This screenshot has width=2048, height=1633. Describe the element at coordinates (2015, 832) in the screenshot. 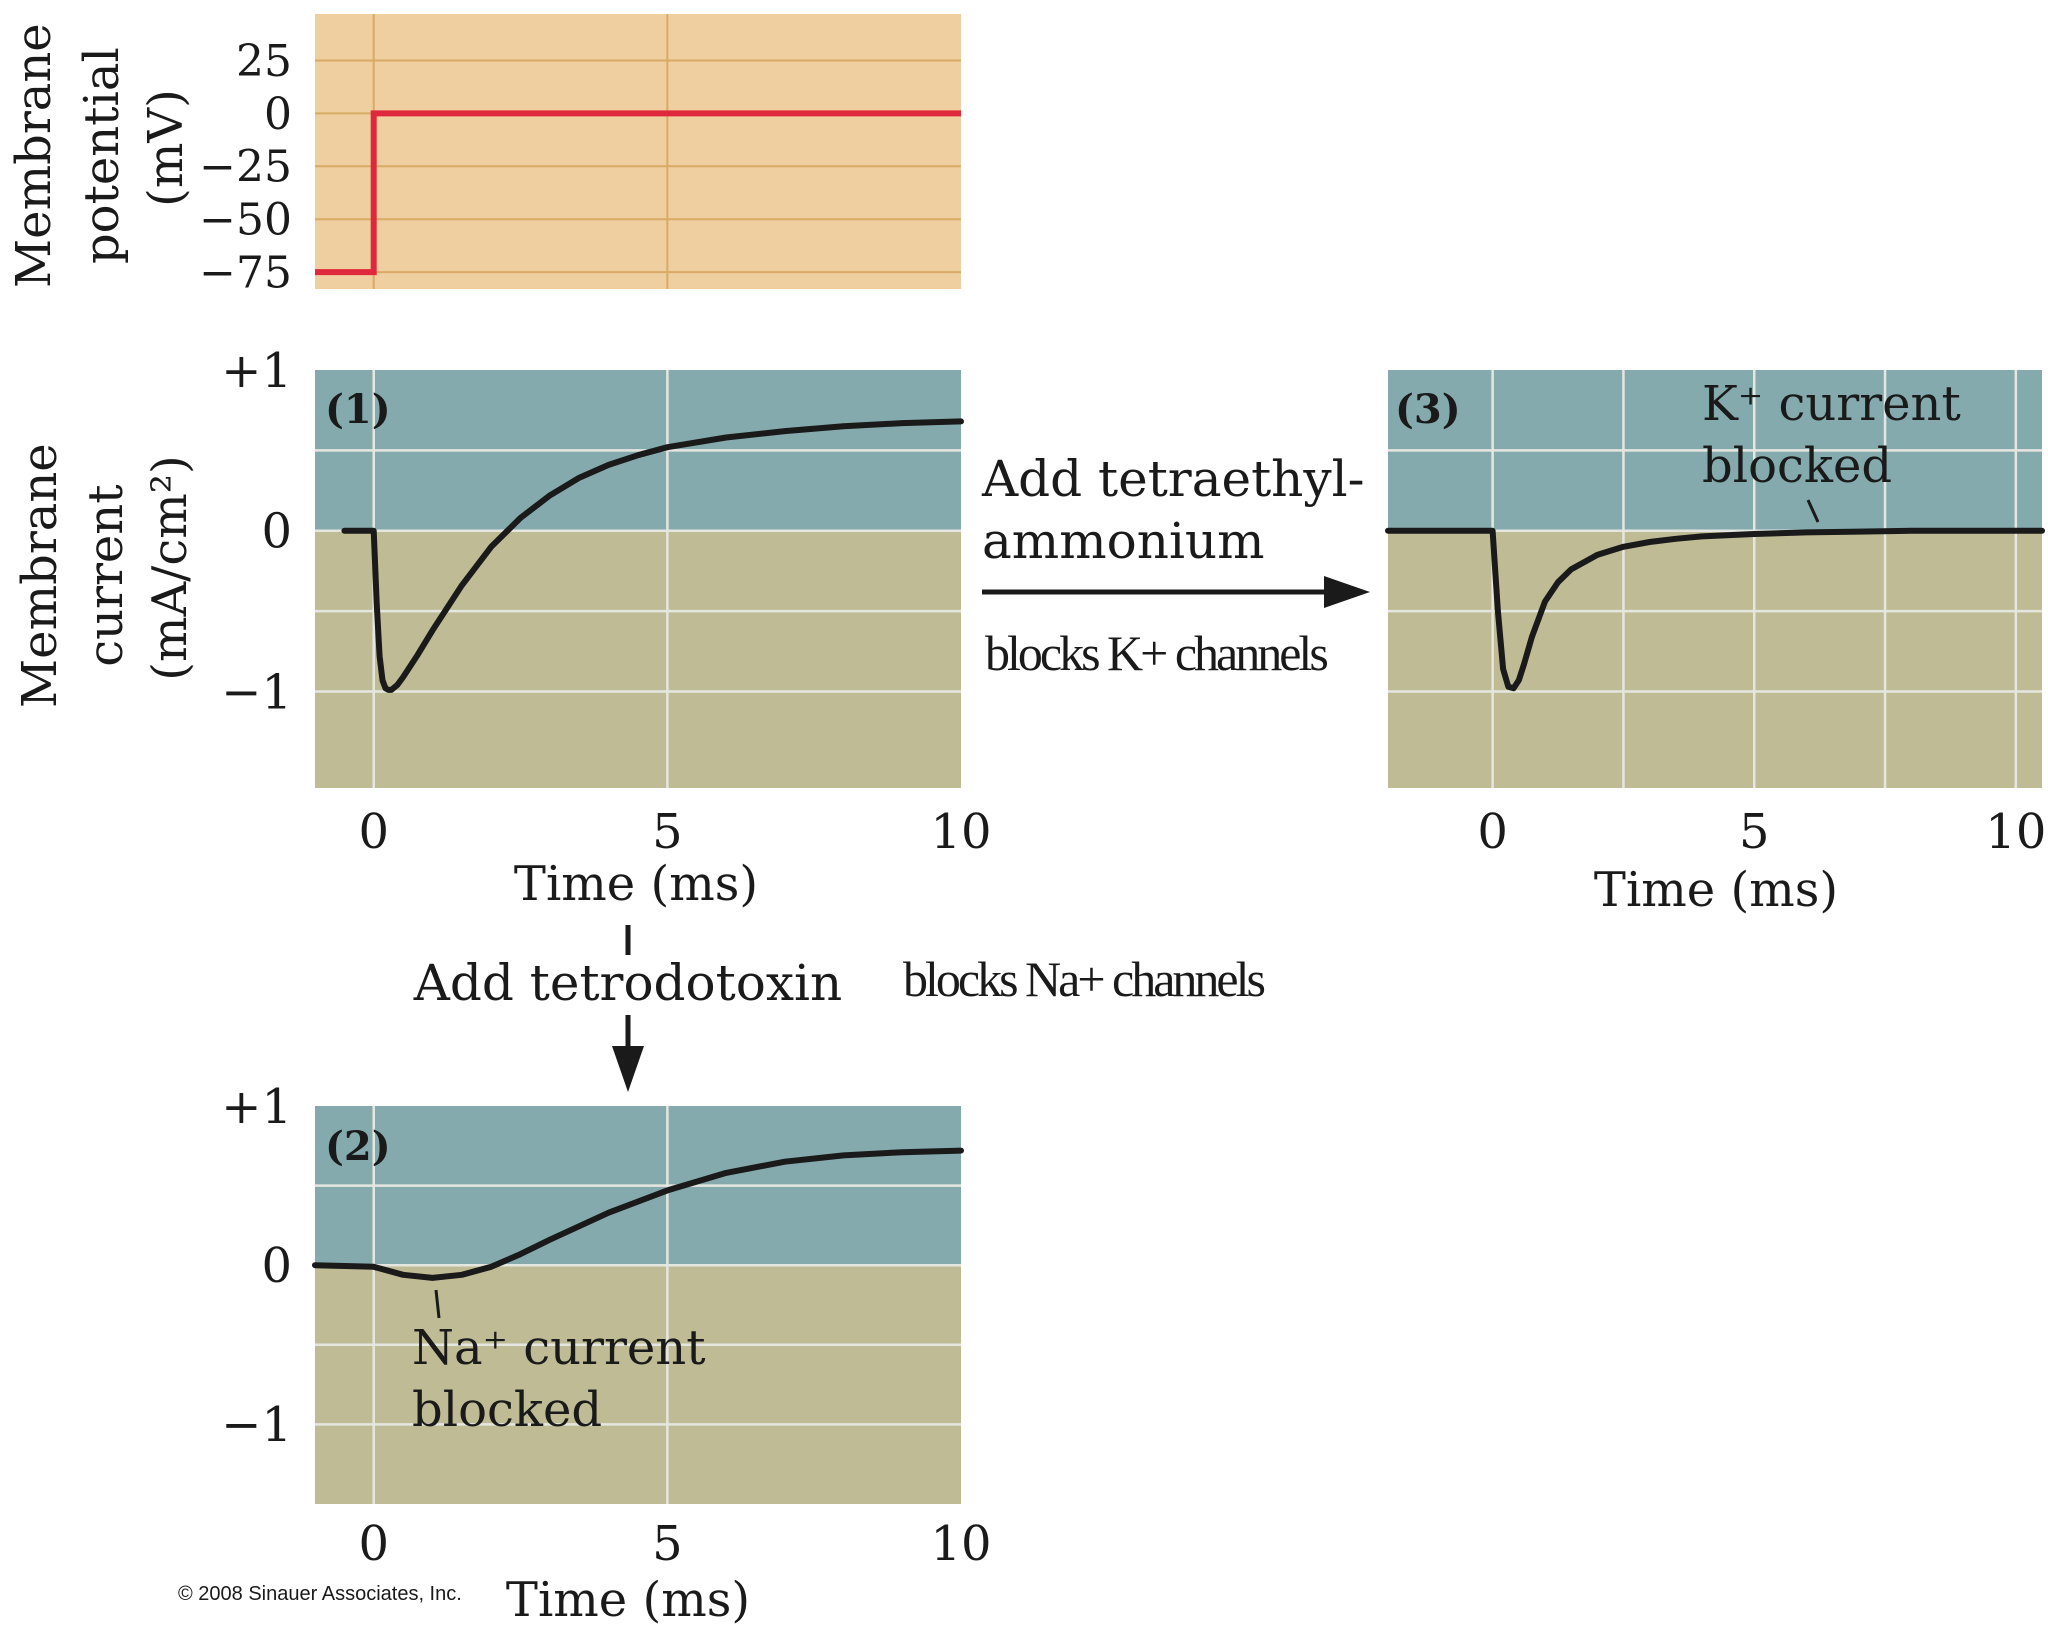

I see `panel-3-xtick-label: 10` at that location.